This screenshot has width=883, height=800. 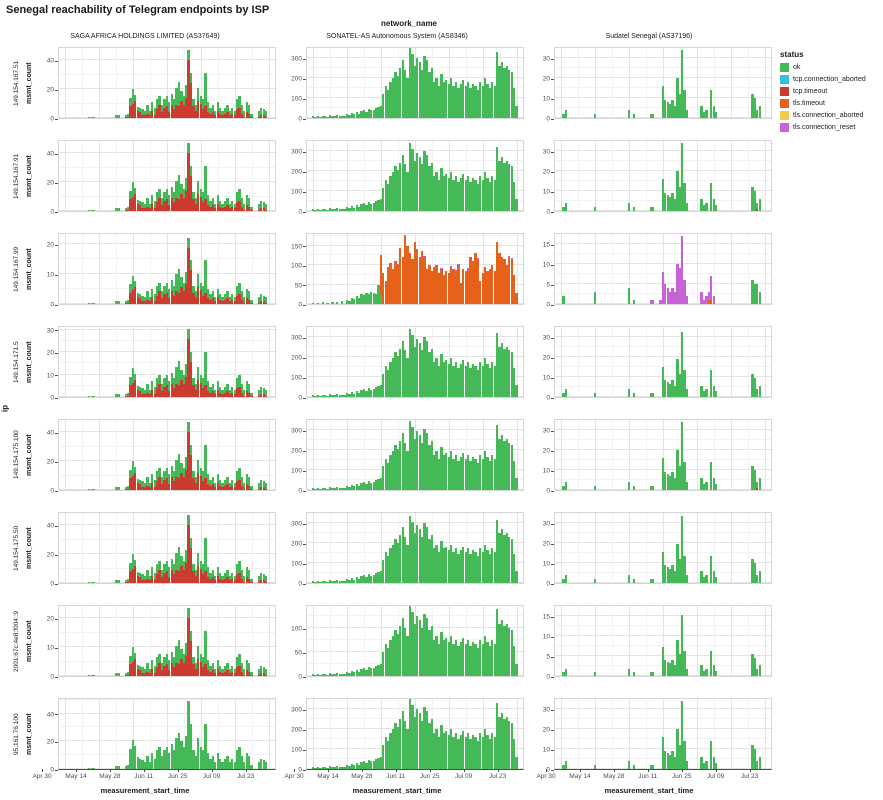 I want to click on facet-panel-r6c1, so click(x=167, y=548).